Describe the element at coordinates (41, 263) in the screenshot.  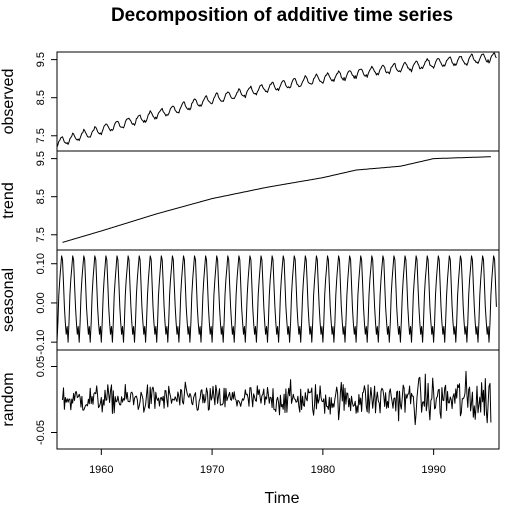
I see `y-tick-label-seasonal: 0.10` at that location.